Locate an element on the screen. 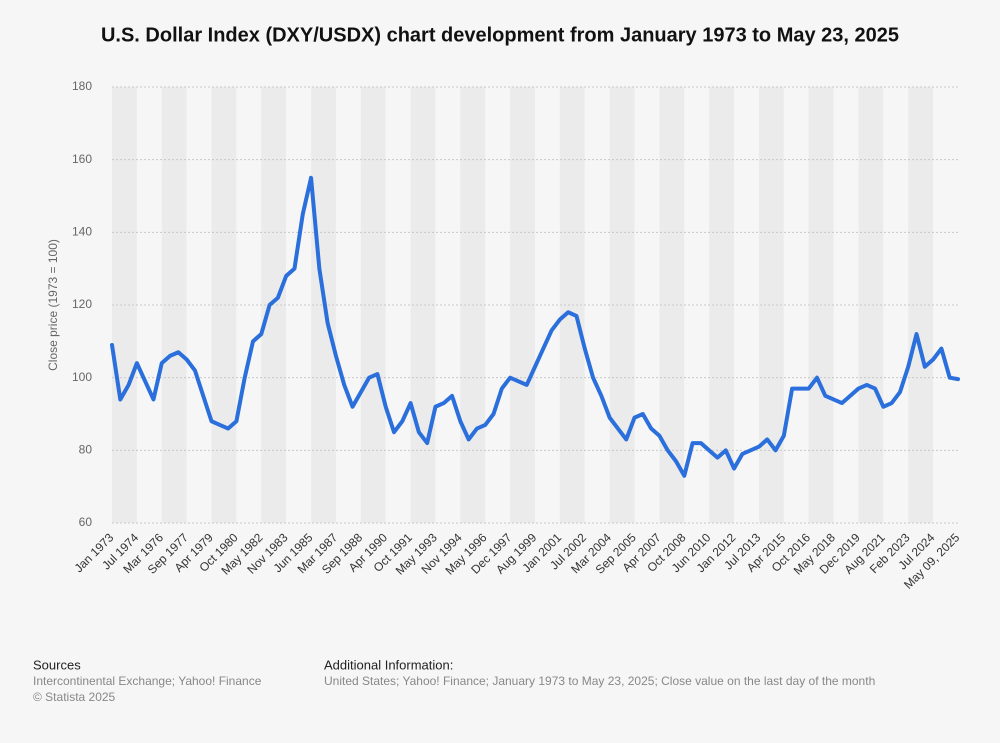 The height and width of the screenshot is (743, 1000). source: © Statista 2025 is located at coordinates (74, 697).